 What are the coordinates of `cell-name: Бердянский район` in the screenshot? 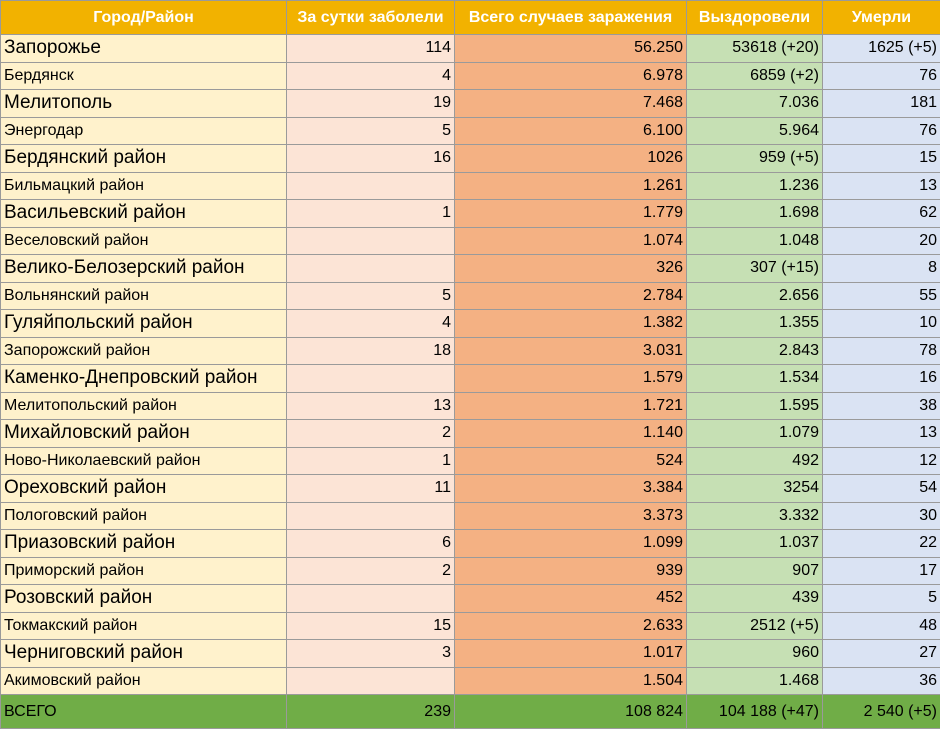 It's located at (144, 159).